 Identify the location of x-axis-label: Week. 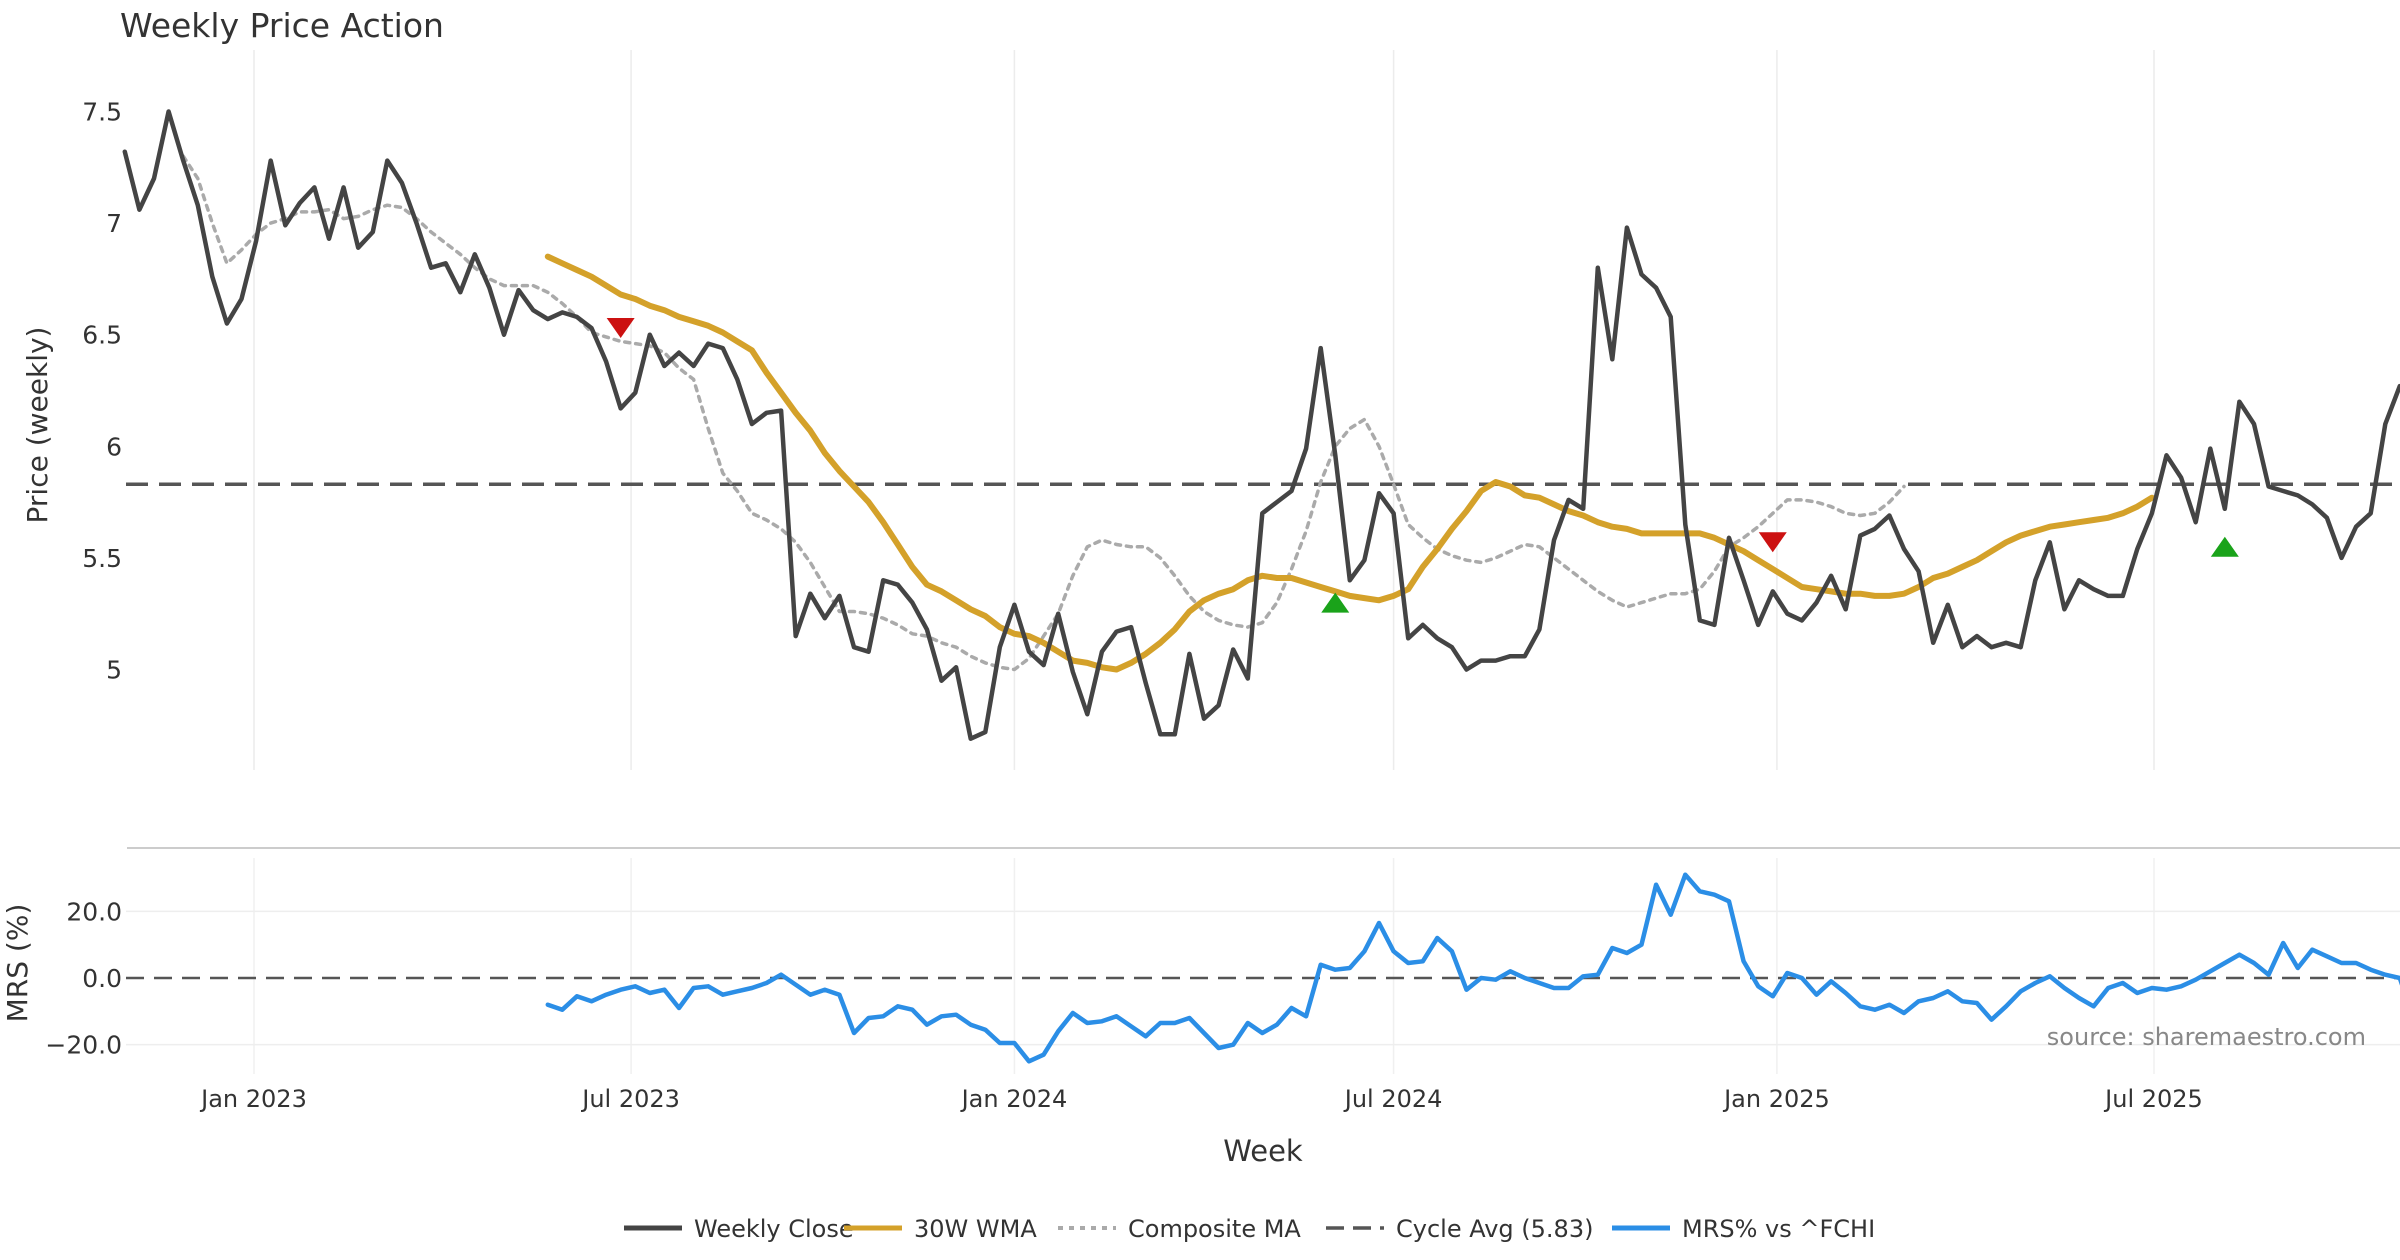
(1263, 1151).